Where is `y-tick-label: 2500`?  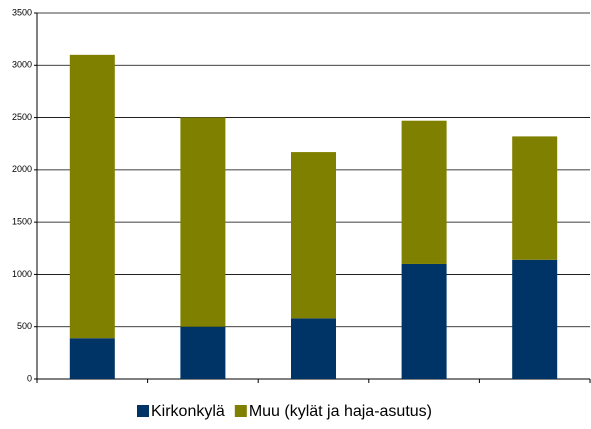
y-tick-label: 2500 is located at coordinates (22, 117).